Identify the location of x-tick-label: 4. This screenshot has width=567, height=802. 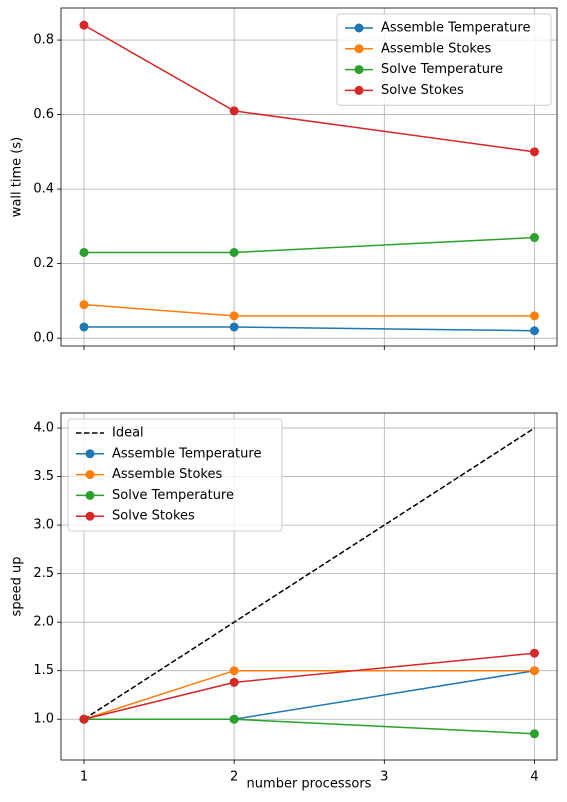
(534, 777).